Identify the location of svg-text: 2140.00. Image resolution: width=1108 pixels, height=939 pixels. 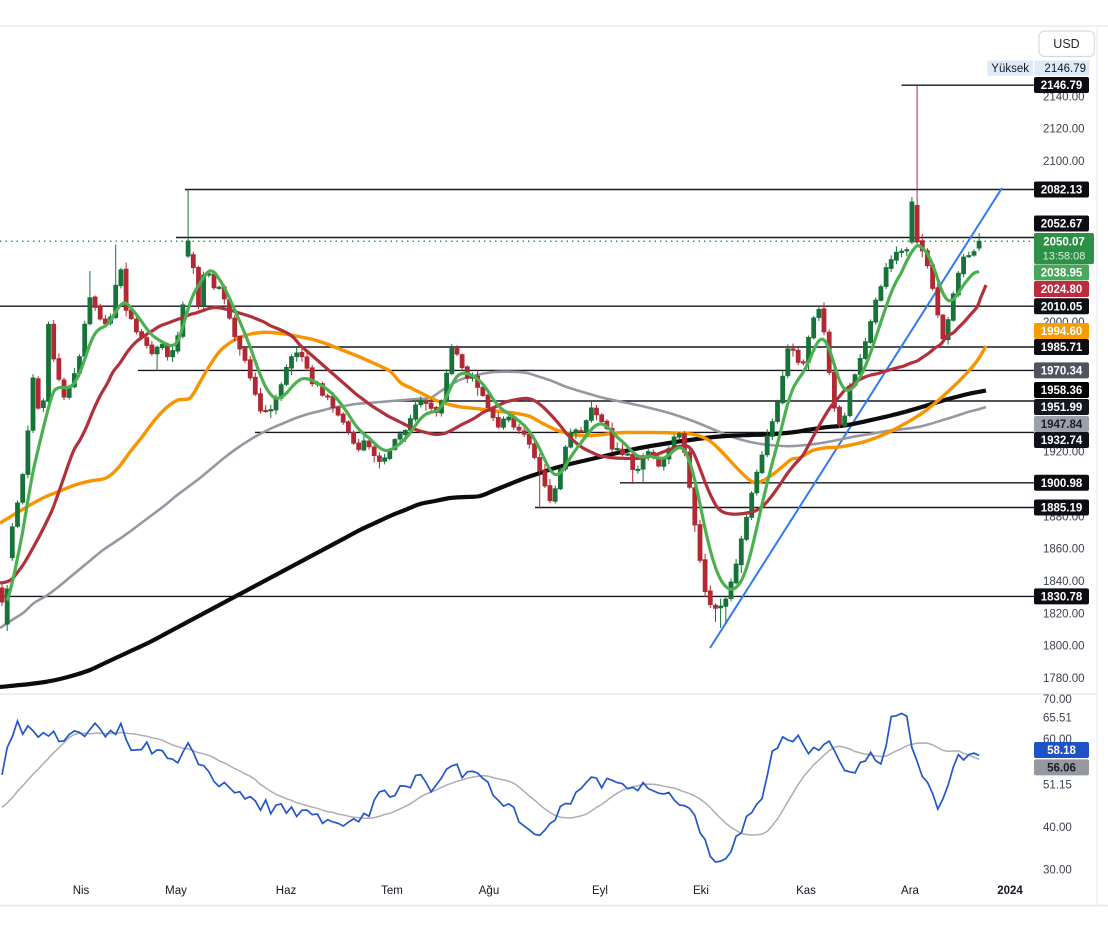
(1064, 98).